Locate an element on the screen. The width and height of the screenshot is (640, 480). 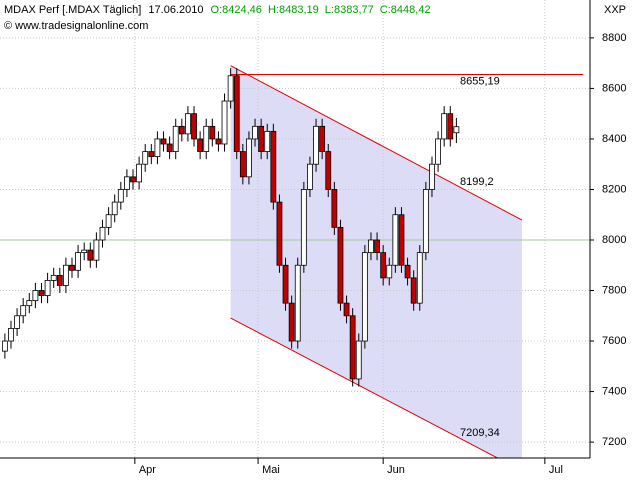
x-tick-label: Mai is located at coordinates (271, 470).